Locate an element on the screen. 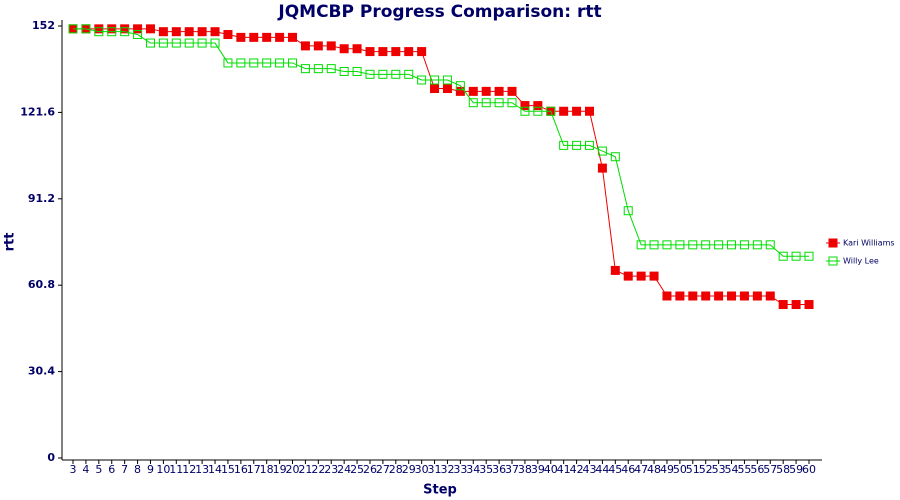 The height and width of the screenshot is (500, 900). x-tick-label: 60 is located at coordinates (809, 469).